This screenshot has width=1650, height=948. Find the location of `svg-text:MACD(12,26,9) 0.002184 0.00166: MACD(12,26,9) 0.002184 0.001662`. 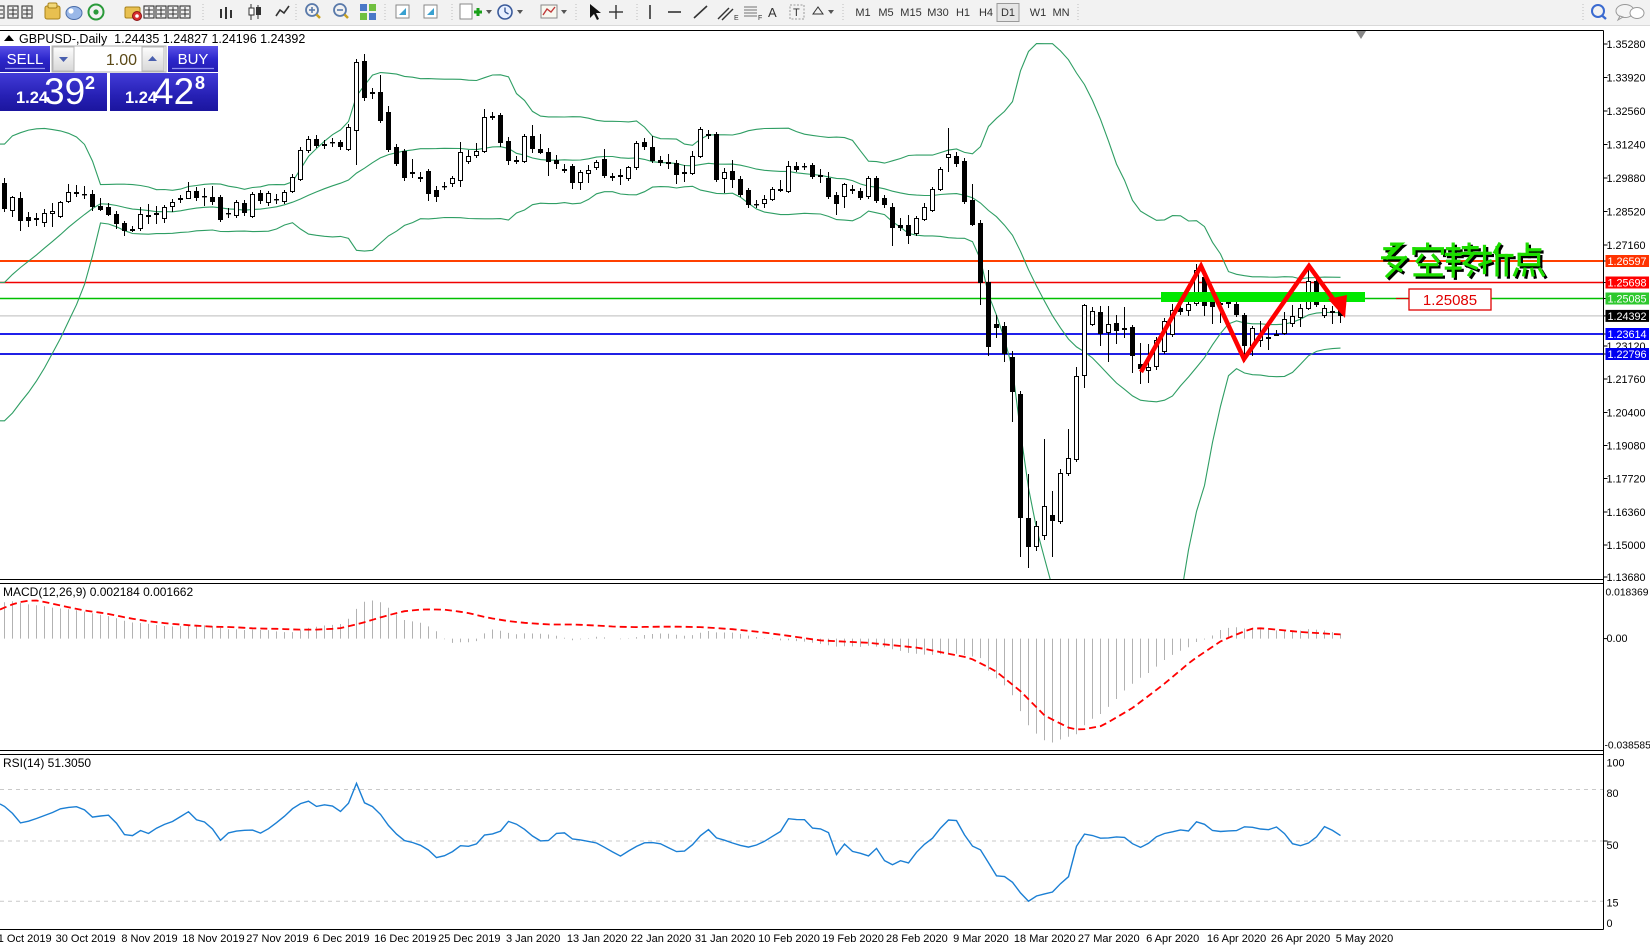

svg-text:MACD(12,26,9) 0.002184 0.00166: MACD(12,26,9) 0.002184 0.001662 is located at coordinates (98, 592).